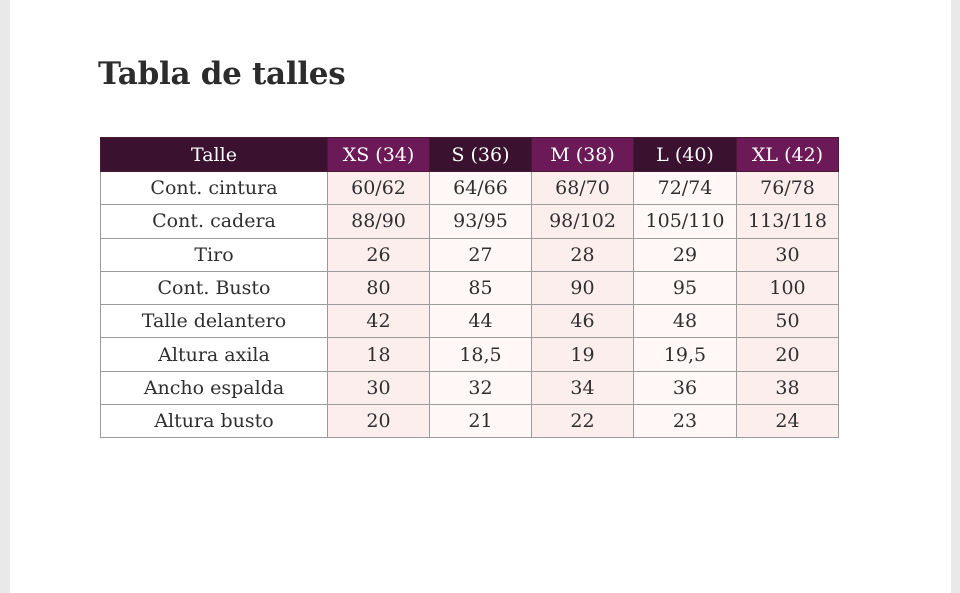 This screenshot has width=960, height=593. I want to click on cell-s: 32, so click(480, 388).